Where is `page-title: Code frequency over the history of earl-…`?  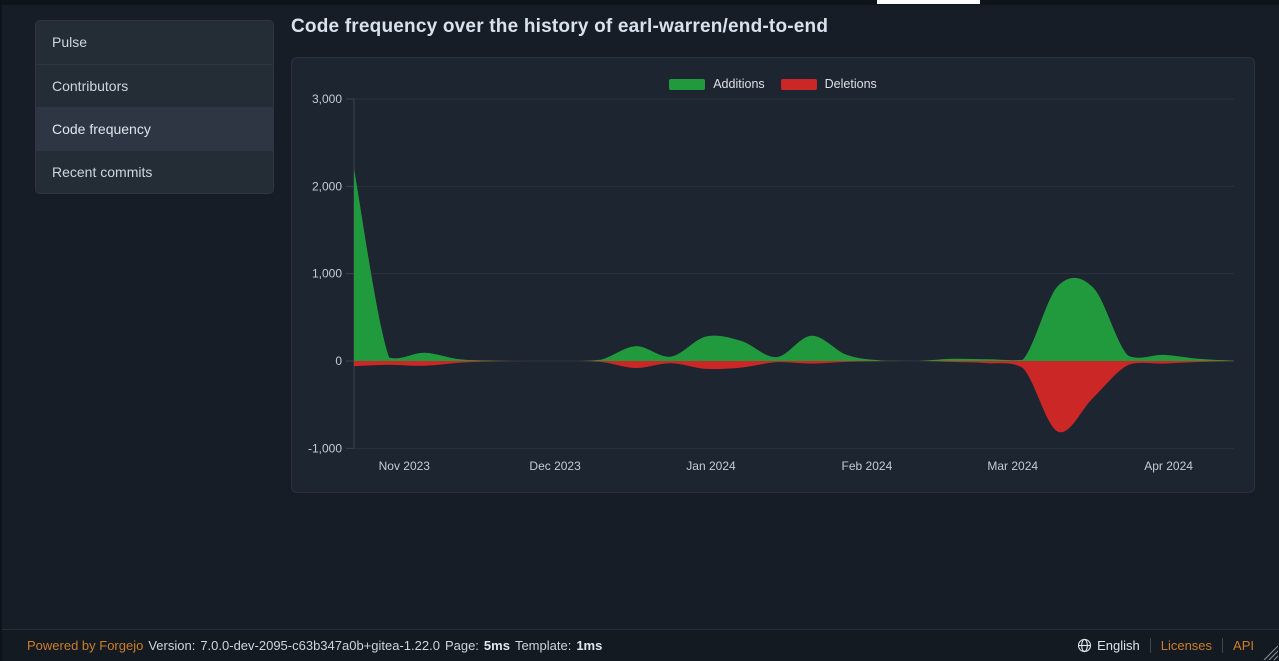 page-title: Code frequency over the history of earl-… is located at coordinates (560, 26).